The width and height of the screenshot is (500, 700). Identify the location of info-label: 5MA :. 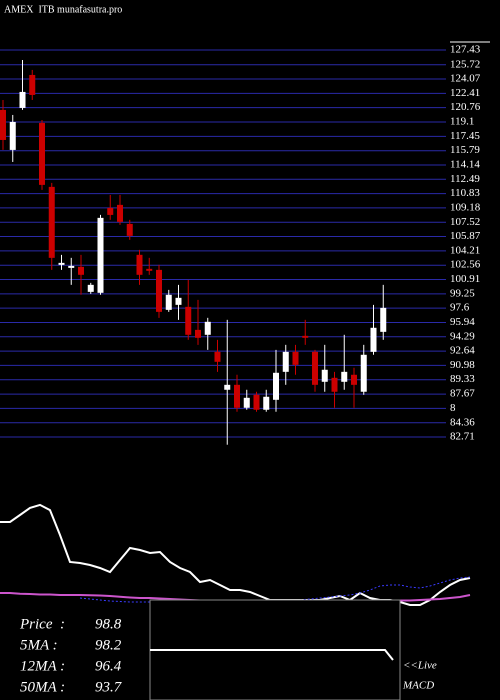
(39, 645).